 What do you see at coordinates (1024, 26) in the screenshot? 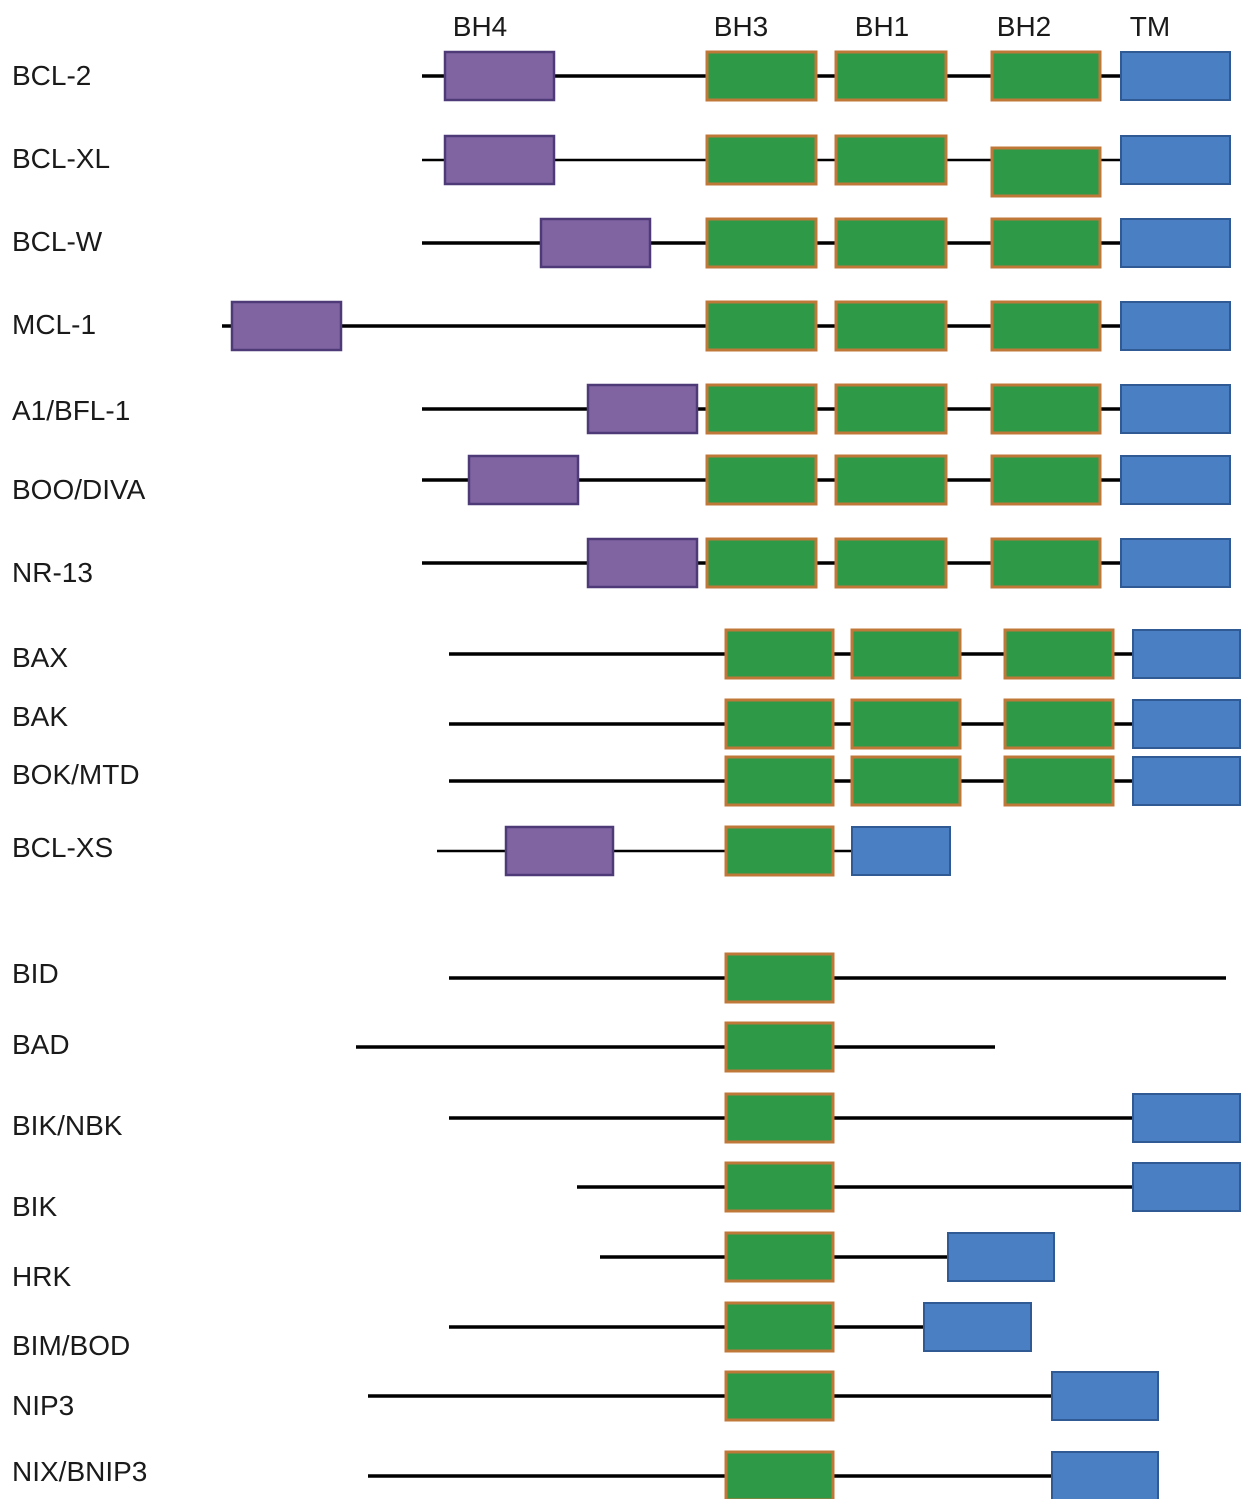
I see `header-bh2: BH2` at bounding box center [1024, 26].